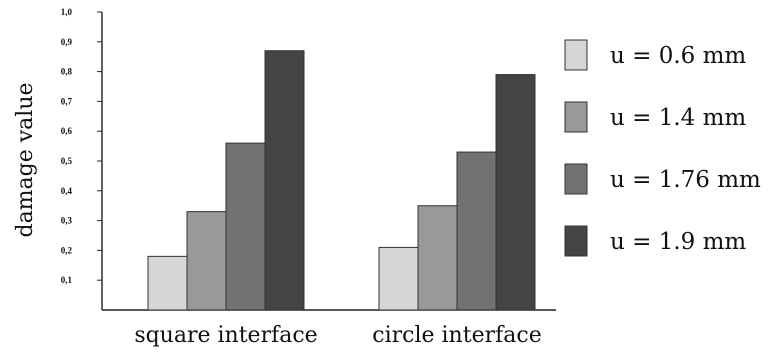 The image size is (775, 356). I want to click on legend-label: u = 1.4 mm, so click(678, 118).